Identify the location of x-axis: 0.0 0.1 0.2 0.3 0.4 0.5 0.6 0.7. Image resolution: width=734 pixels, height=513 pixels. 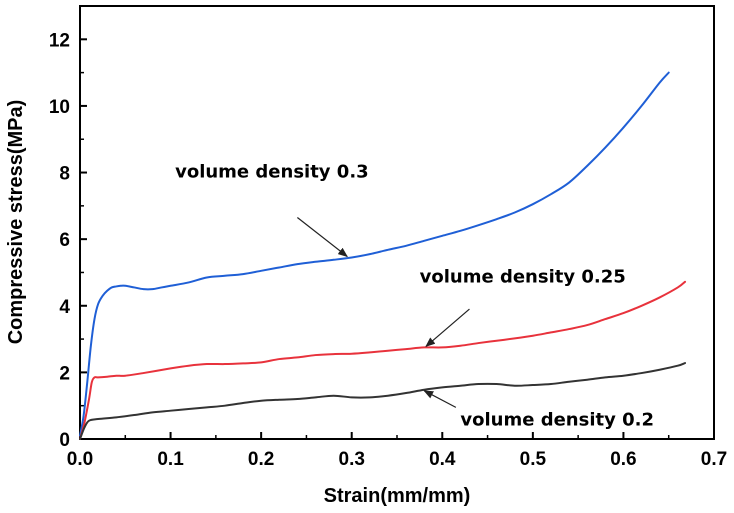
(397, 451).